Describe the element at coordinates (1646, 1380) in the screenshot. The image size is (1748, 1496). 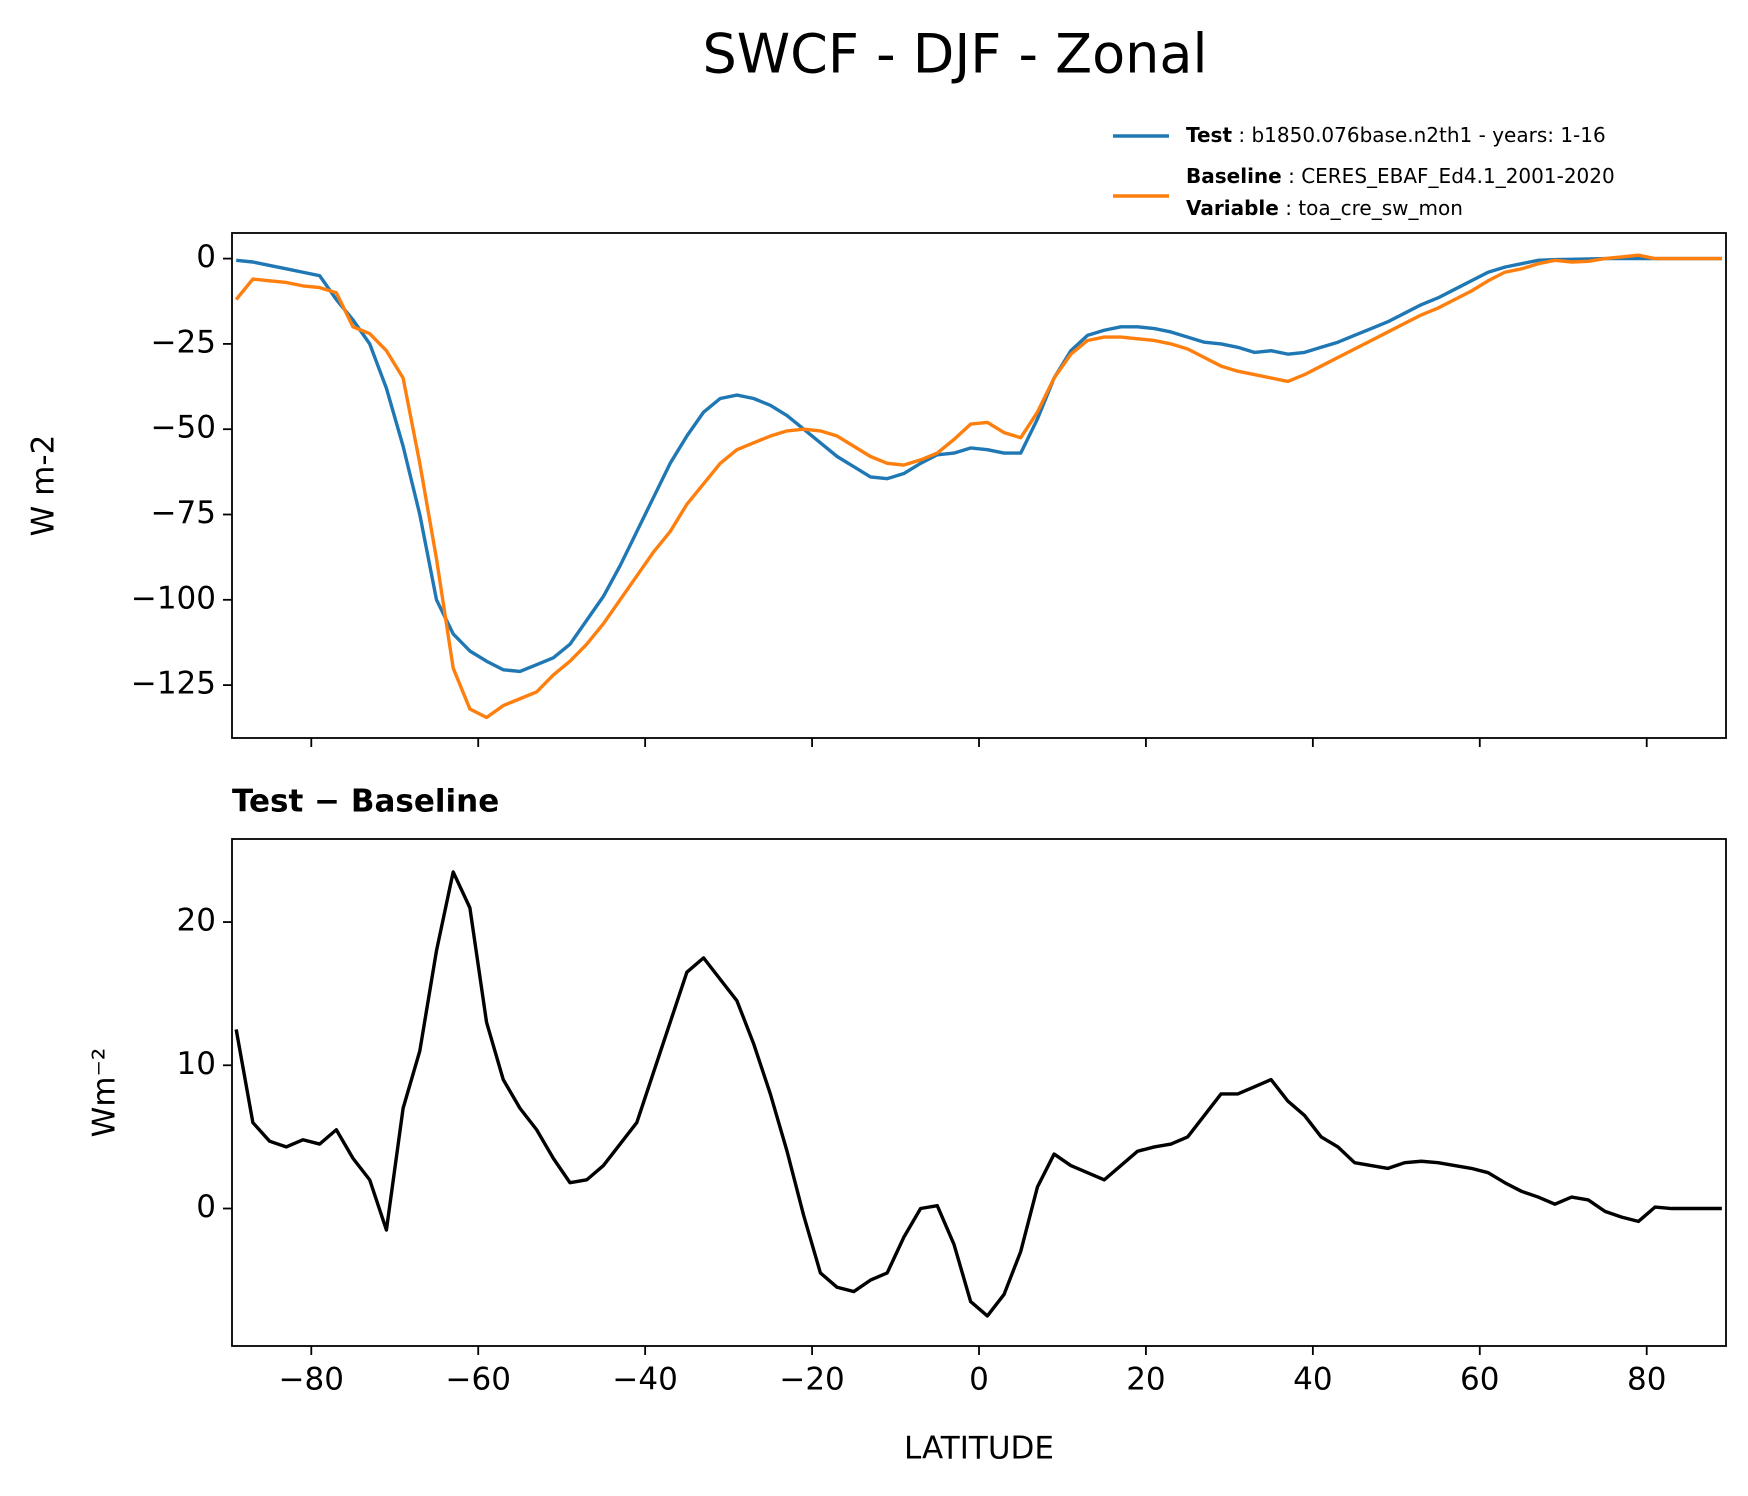
I see `x-tick-label: 80` at that location.